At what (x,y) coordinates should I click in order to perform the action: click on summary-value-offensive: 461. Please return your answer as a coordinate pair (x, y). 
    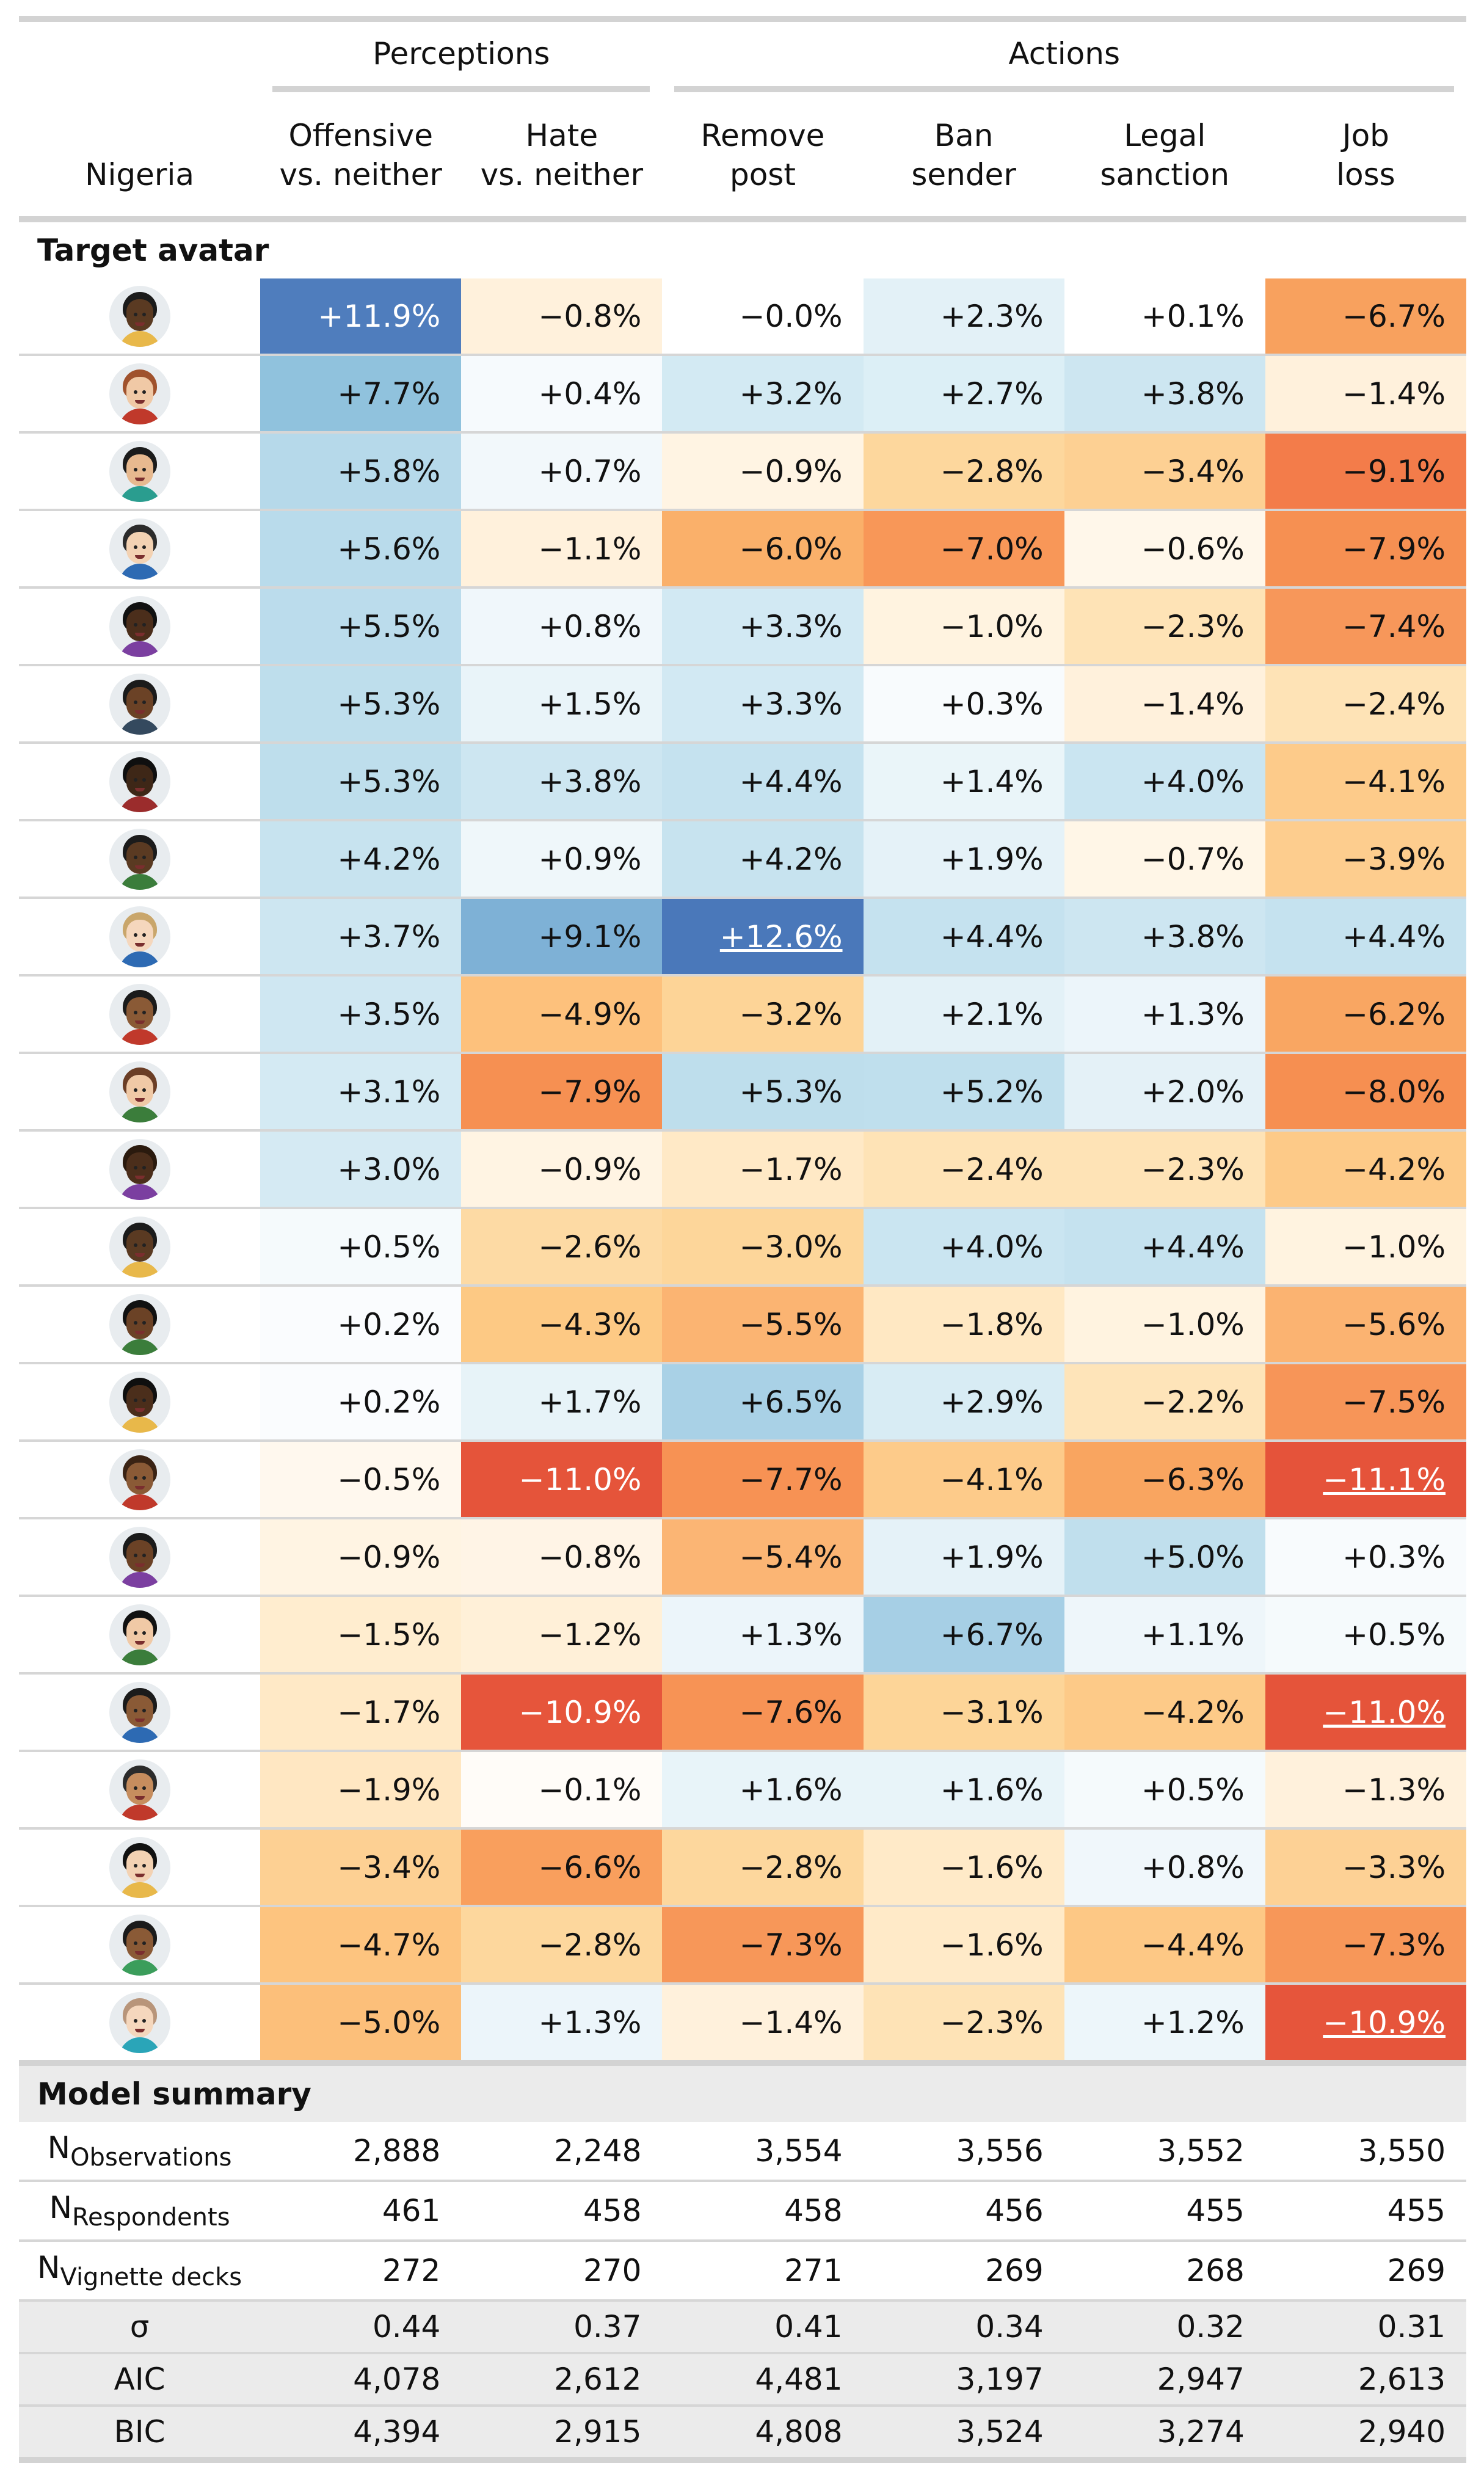
    Looking at the image, I should click on (361, 2211).